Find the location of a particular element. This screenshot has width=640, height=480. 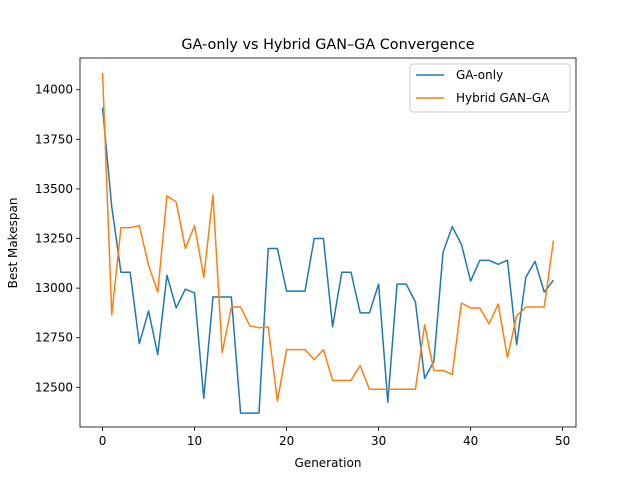

chart-title: GA-only vs Hybrid GAN–GA Convergence is located at coordinates (327, 45).